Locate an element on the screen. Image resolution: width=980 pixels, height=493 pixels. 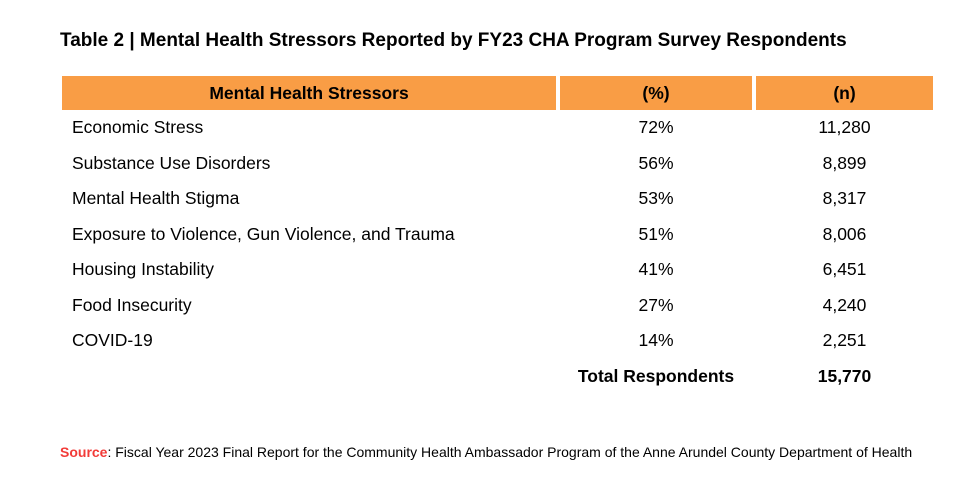
table-row: COVID-19 14% 2,251 is located at coordinates (497, 341).